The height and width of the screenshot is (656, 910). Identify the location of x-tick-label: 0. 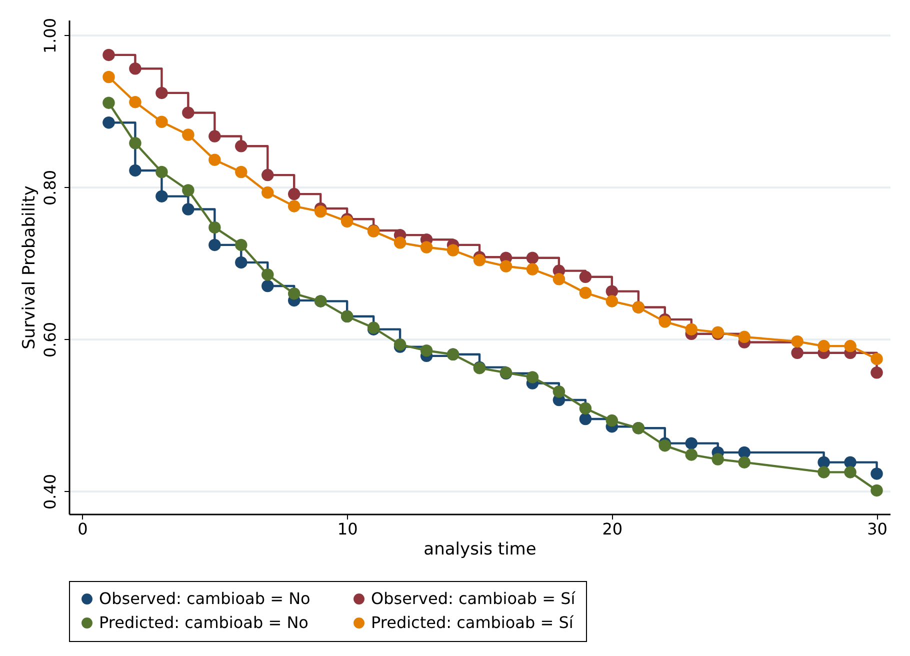
(83, 529).